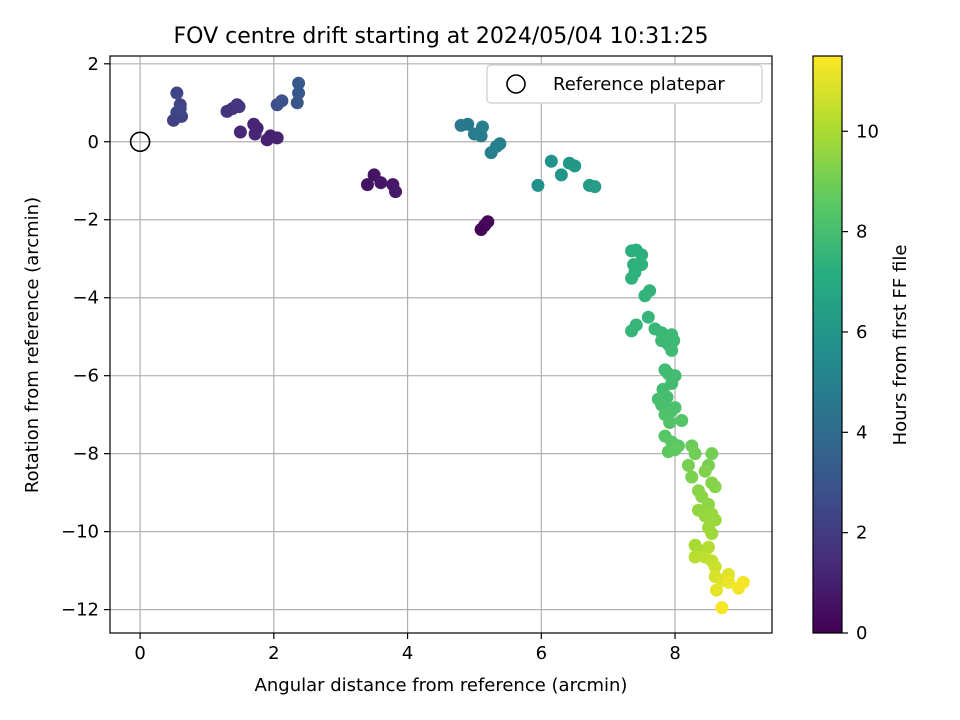 The width and height of the screenshot is (960, 720). I want to click on x-tick-label: 0, so click(139, 653).